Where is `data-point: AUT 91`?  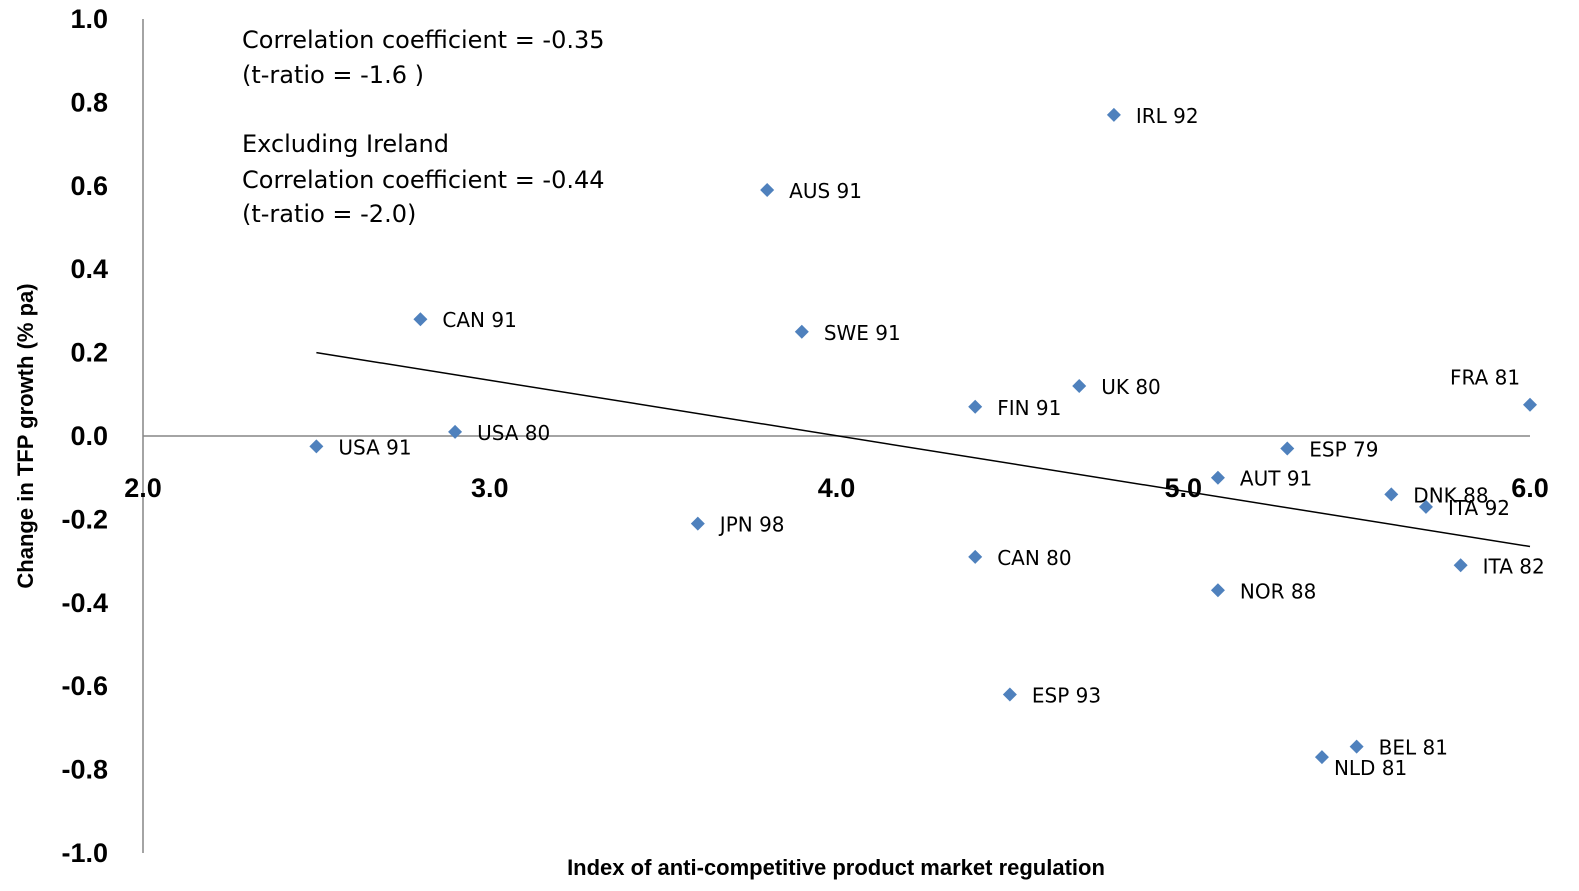
data-point: AUT 91 is located at coordinates (1261, 479).